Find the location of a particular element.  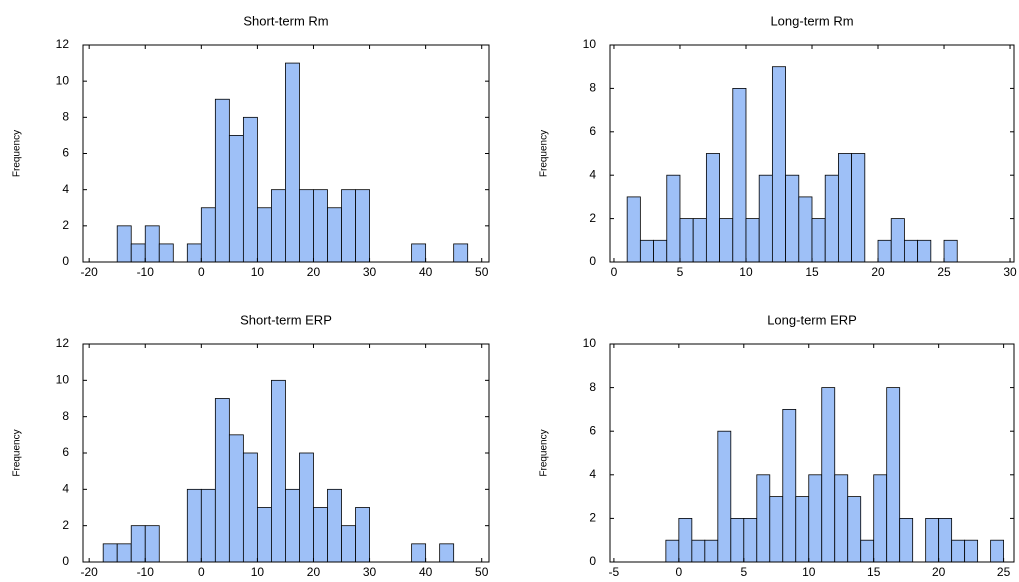

y-tick-label: 12 is located at coordinates (63, 44).